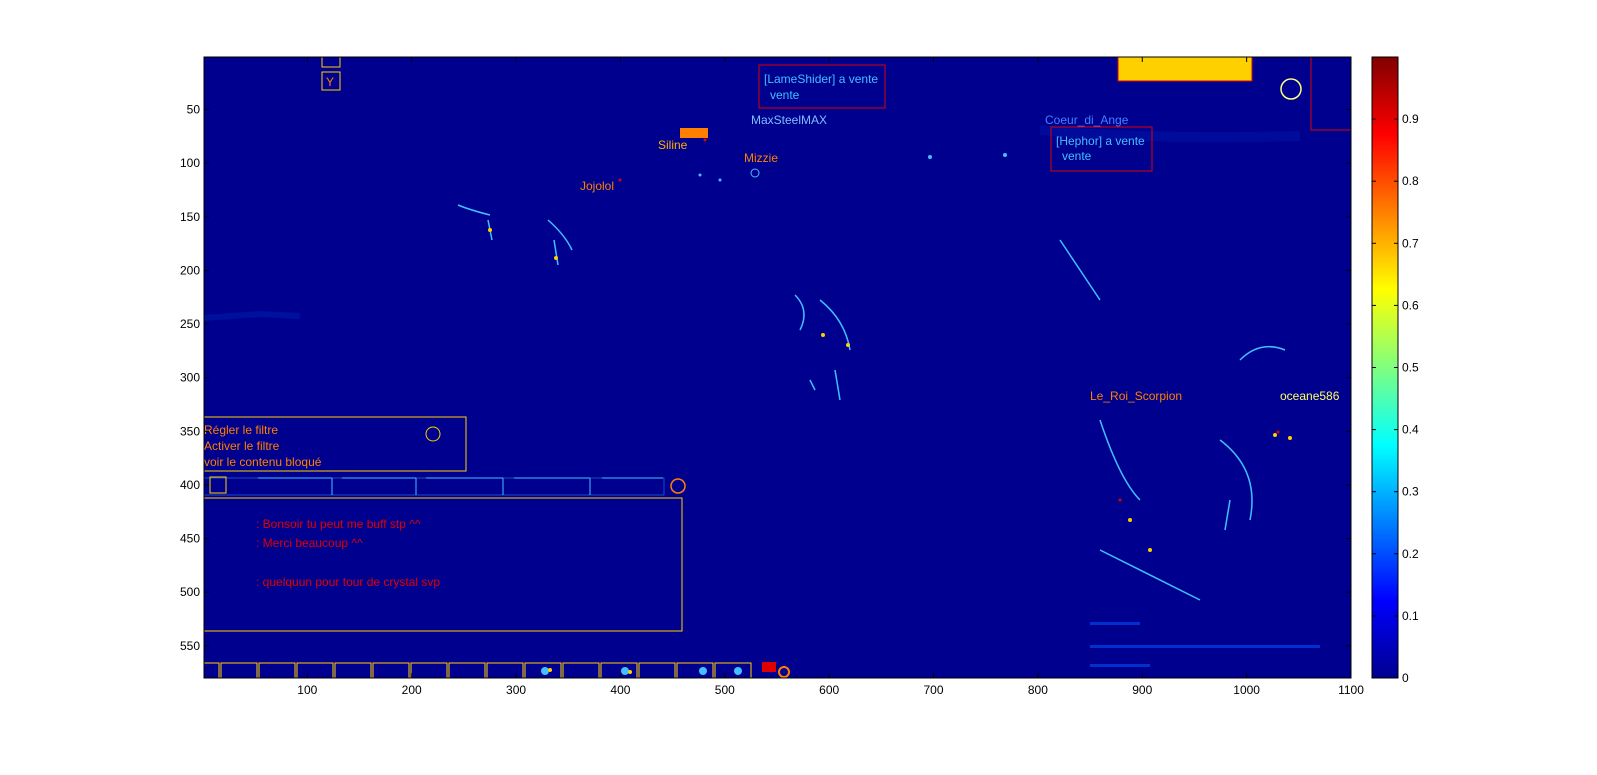 The height and width of the screenshot is (775, 1597). I want to click on x-tick-label: 200, so click(412, 690).